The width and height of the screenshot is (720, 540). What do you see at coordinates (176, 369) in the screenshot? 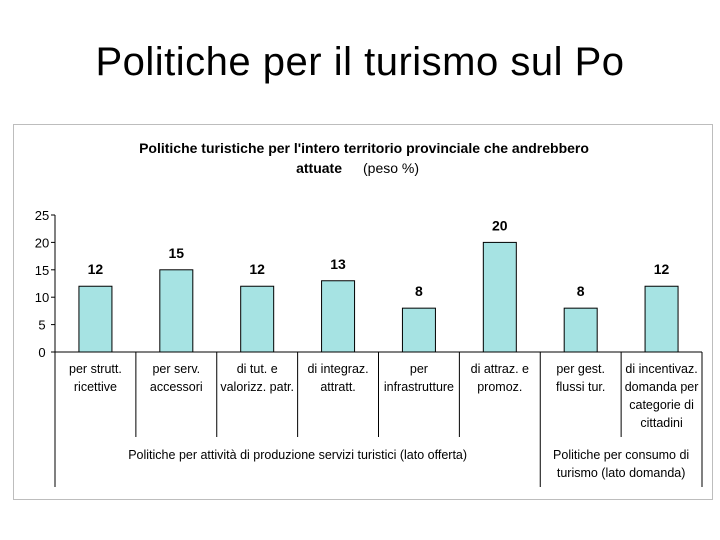
I see `category-label: per serv.` at bounding box center [176, 369].